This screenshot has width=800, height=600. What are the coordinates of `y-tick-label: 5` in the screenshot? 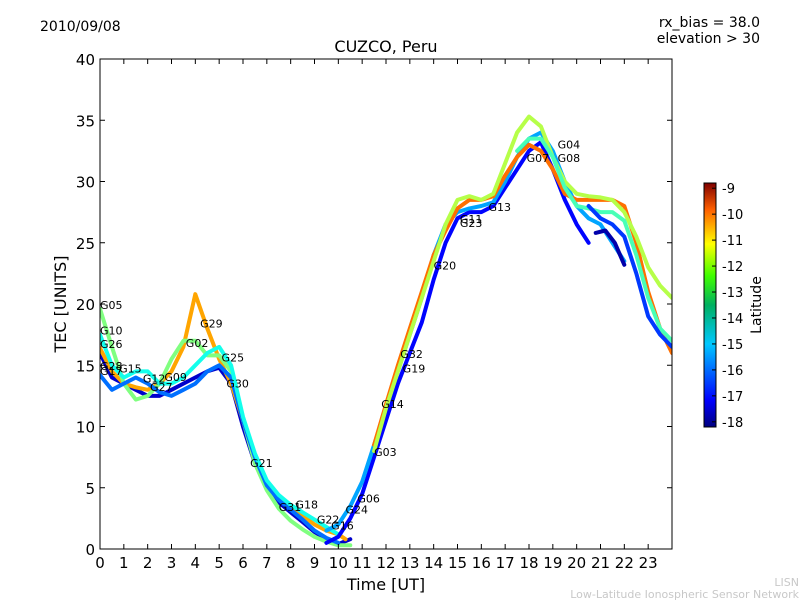 It's located at (90, 489).